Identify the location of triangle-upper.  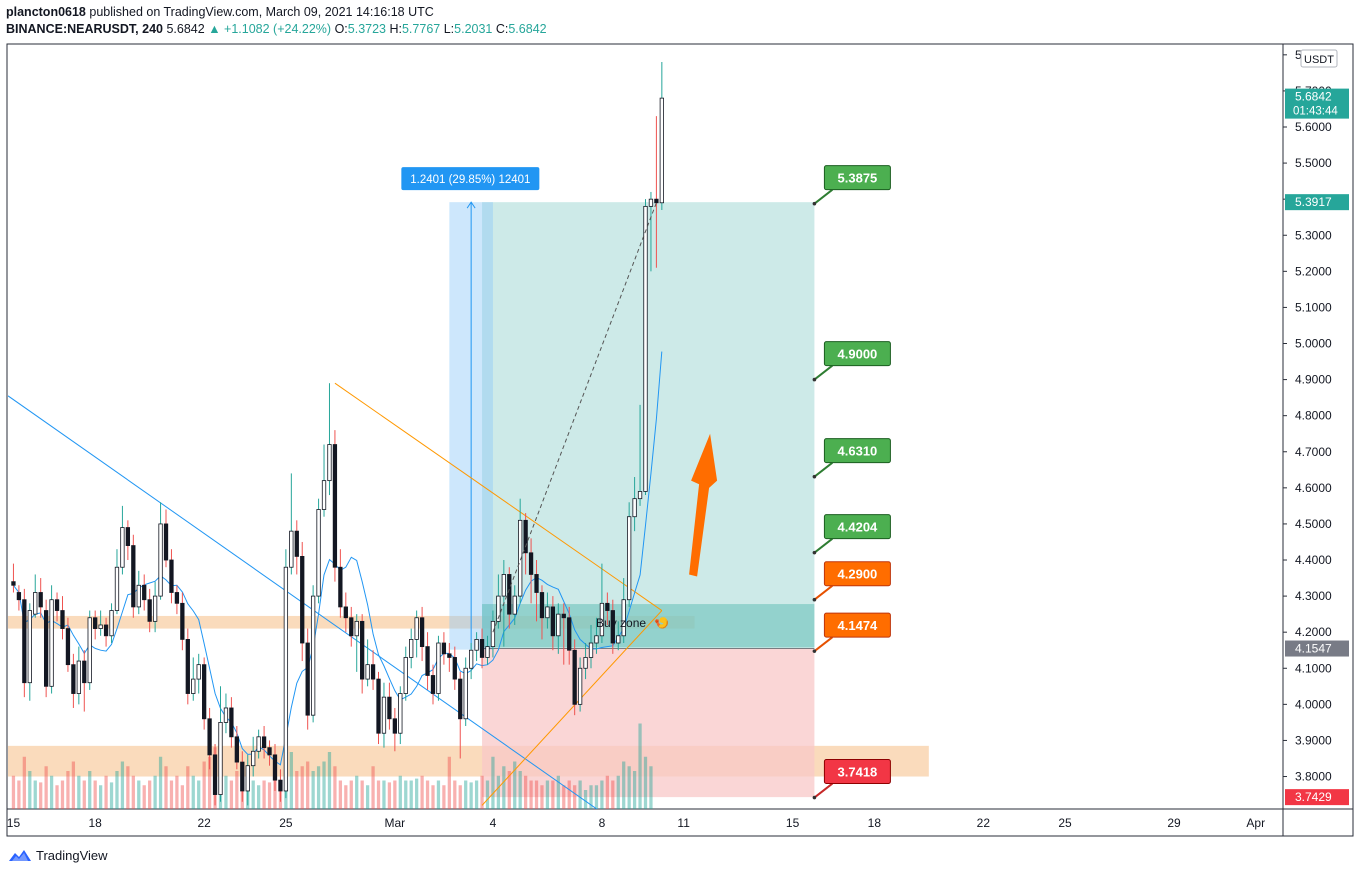
(498, 496).